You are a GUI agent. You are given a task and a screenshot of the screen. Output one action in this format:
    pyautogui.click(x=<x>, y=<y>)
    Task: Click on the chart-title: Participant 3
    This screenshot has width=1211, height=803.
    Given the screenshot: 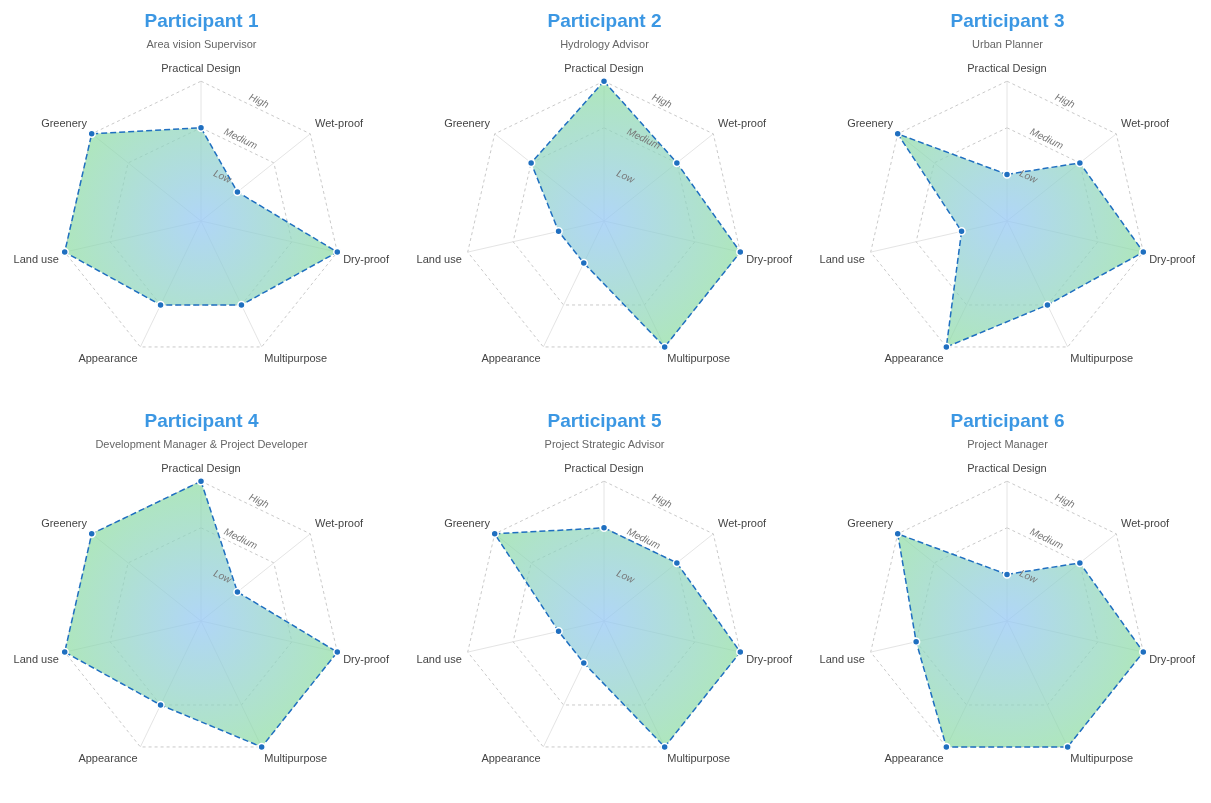 What is the action you would take?
    pyautogui.click(x=1007, y=21)
    